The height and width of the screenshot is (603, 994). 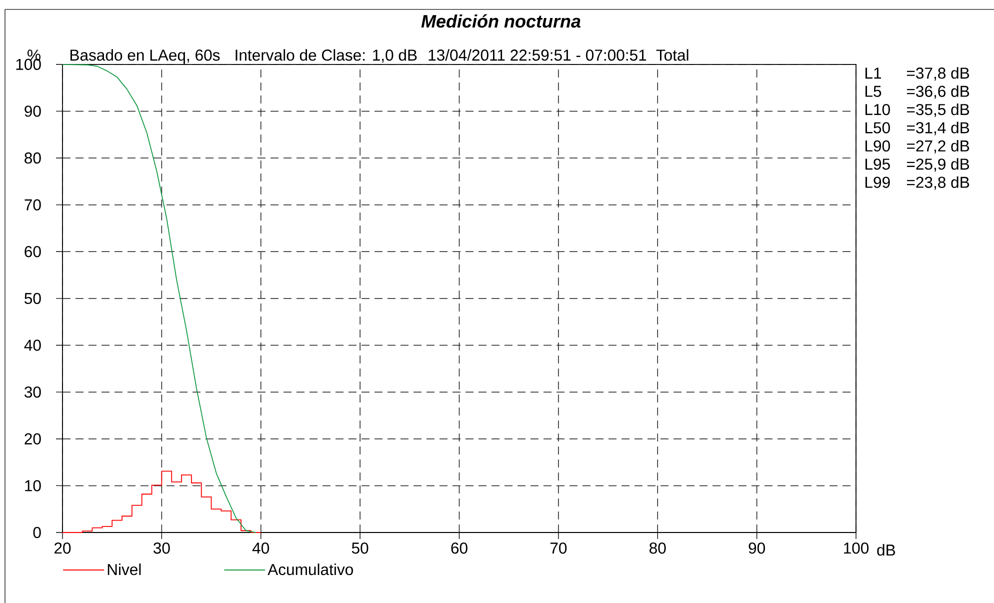 I want to click on x-tick-label: 90, so click(x=756, y=548).